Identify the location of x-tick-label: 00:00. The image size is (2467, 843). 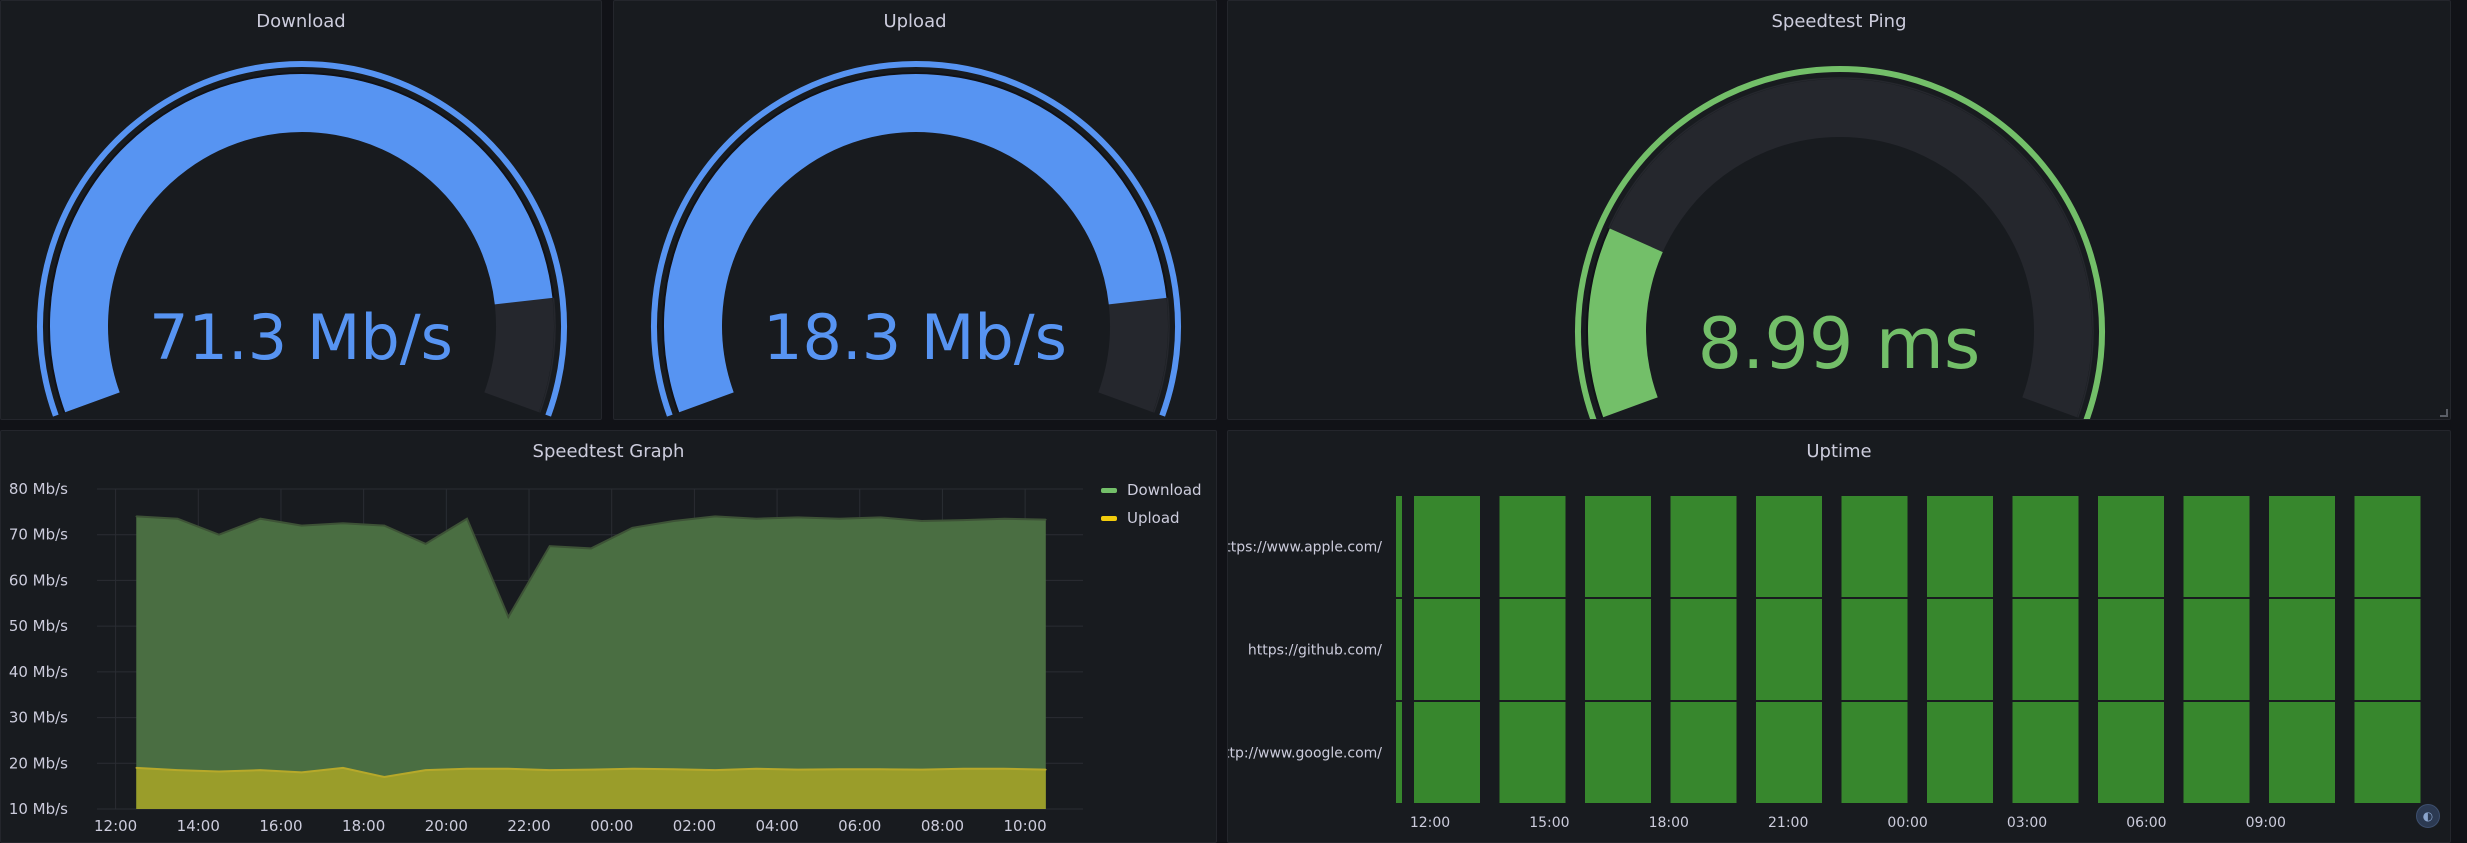
(611, 826).